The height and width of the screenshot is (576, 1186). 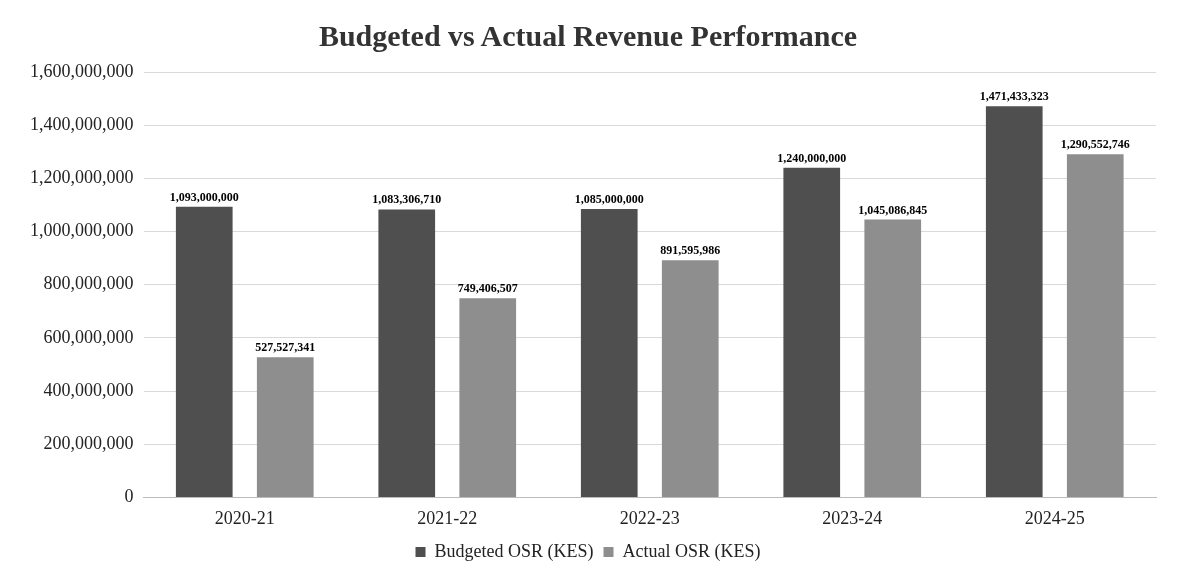 I want to click on y-tick-label: 600,000,000, so click(x=88, y=336).